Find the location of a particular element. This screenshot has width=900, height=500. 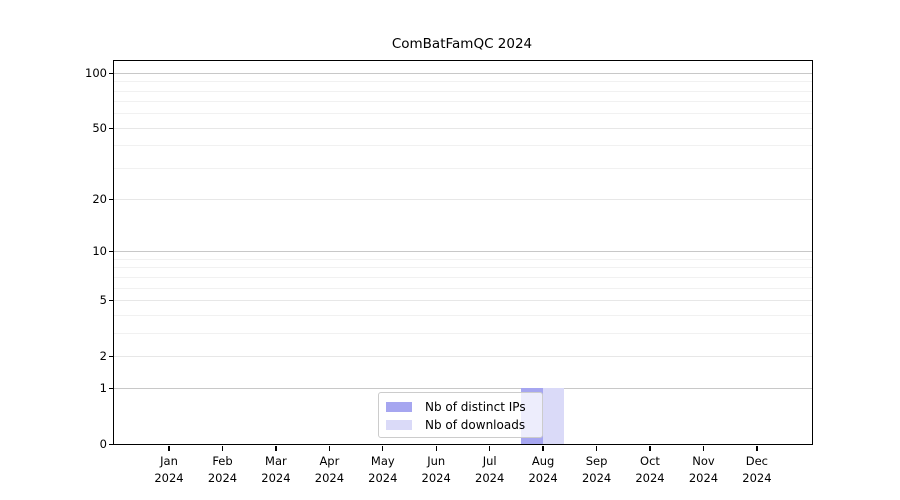

legend-swatch-downloads is located at coordinates (399, 425).